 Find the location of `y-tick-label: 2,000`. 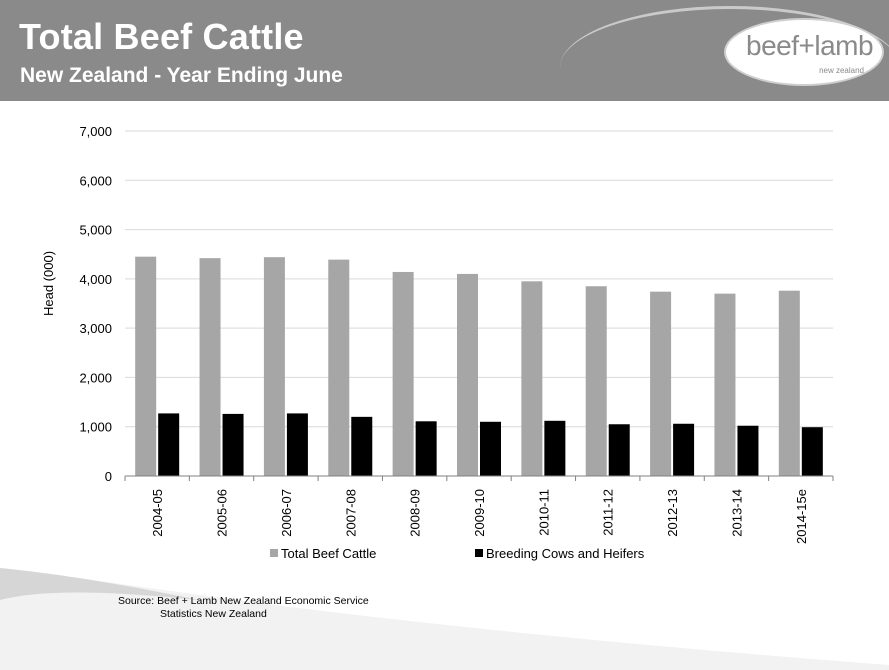

y-tick-label: 2,000 is located at coordinates (95, 377).